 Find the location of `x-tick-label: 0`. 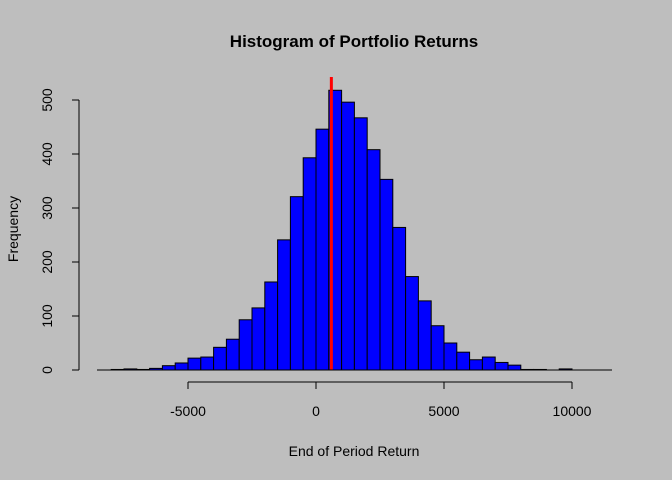

x-tick-label: 0 is located at coordinates (316, 411).